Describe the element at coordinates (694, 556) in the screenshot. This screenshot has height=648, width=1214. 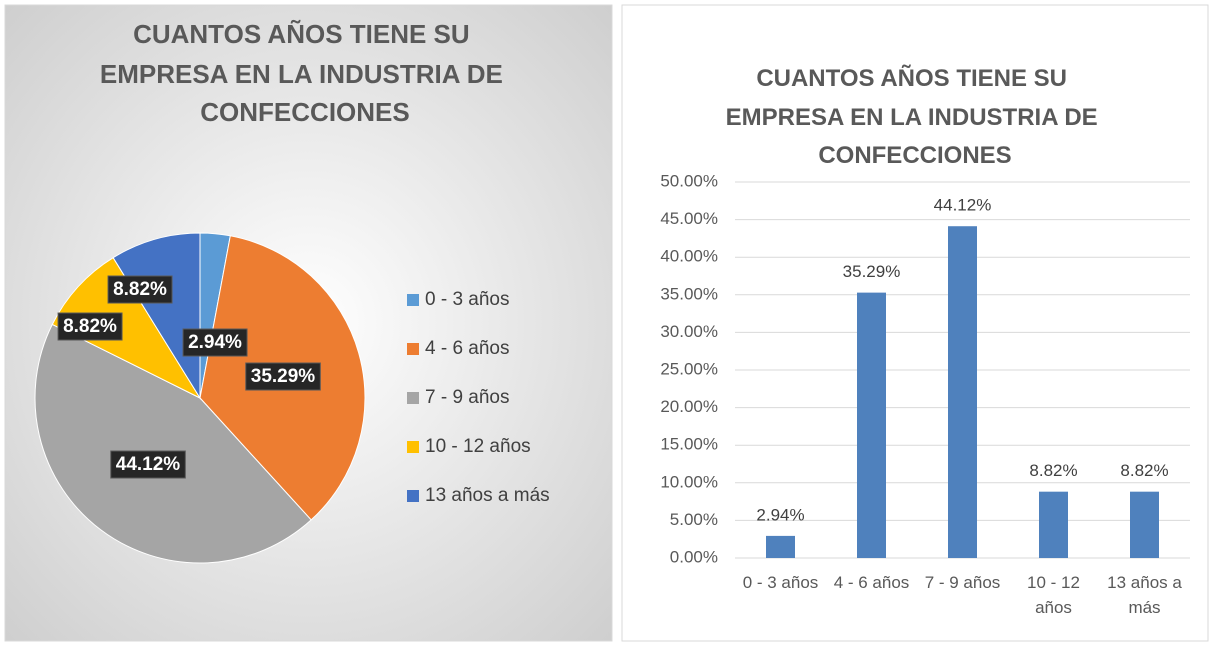
I see `y-tick-label: 0.00%` at that location.